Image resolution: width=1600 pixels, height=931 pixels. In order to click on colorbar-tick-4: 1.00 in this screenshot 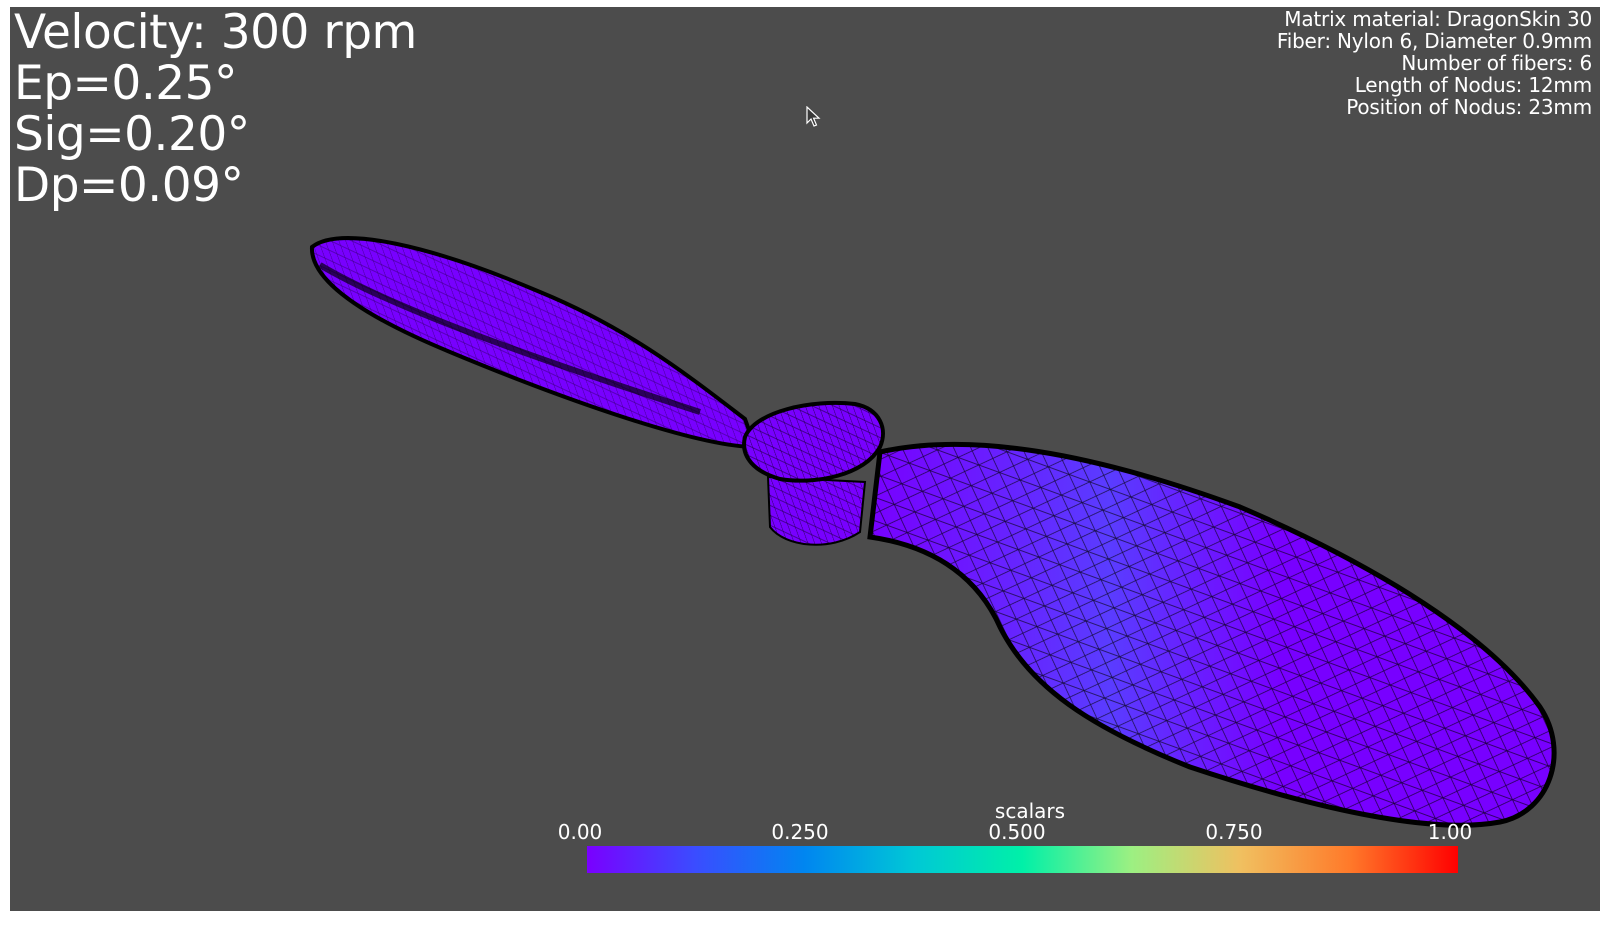, I will do `click(1450, 832)`.